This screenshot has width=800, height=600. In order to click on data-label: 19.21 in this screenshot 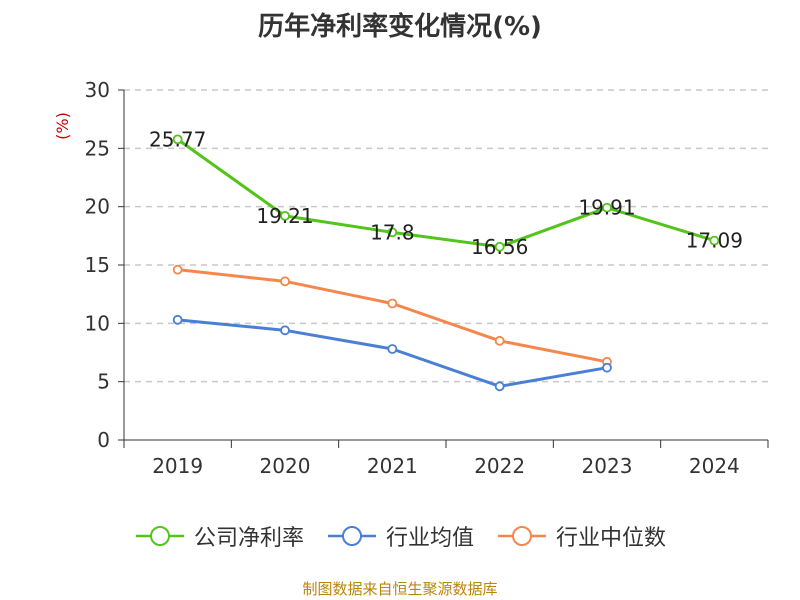, I will do `click(284, 216)`.